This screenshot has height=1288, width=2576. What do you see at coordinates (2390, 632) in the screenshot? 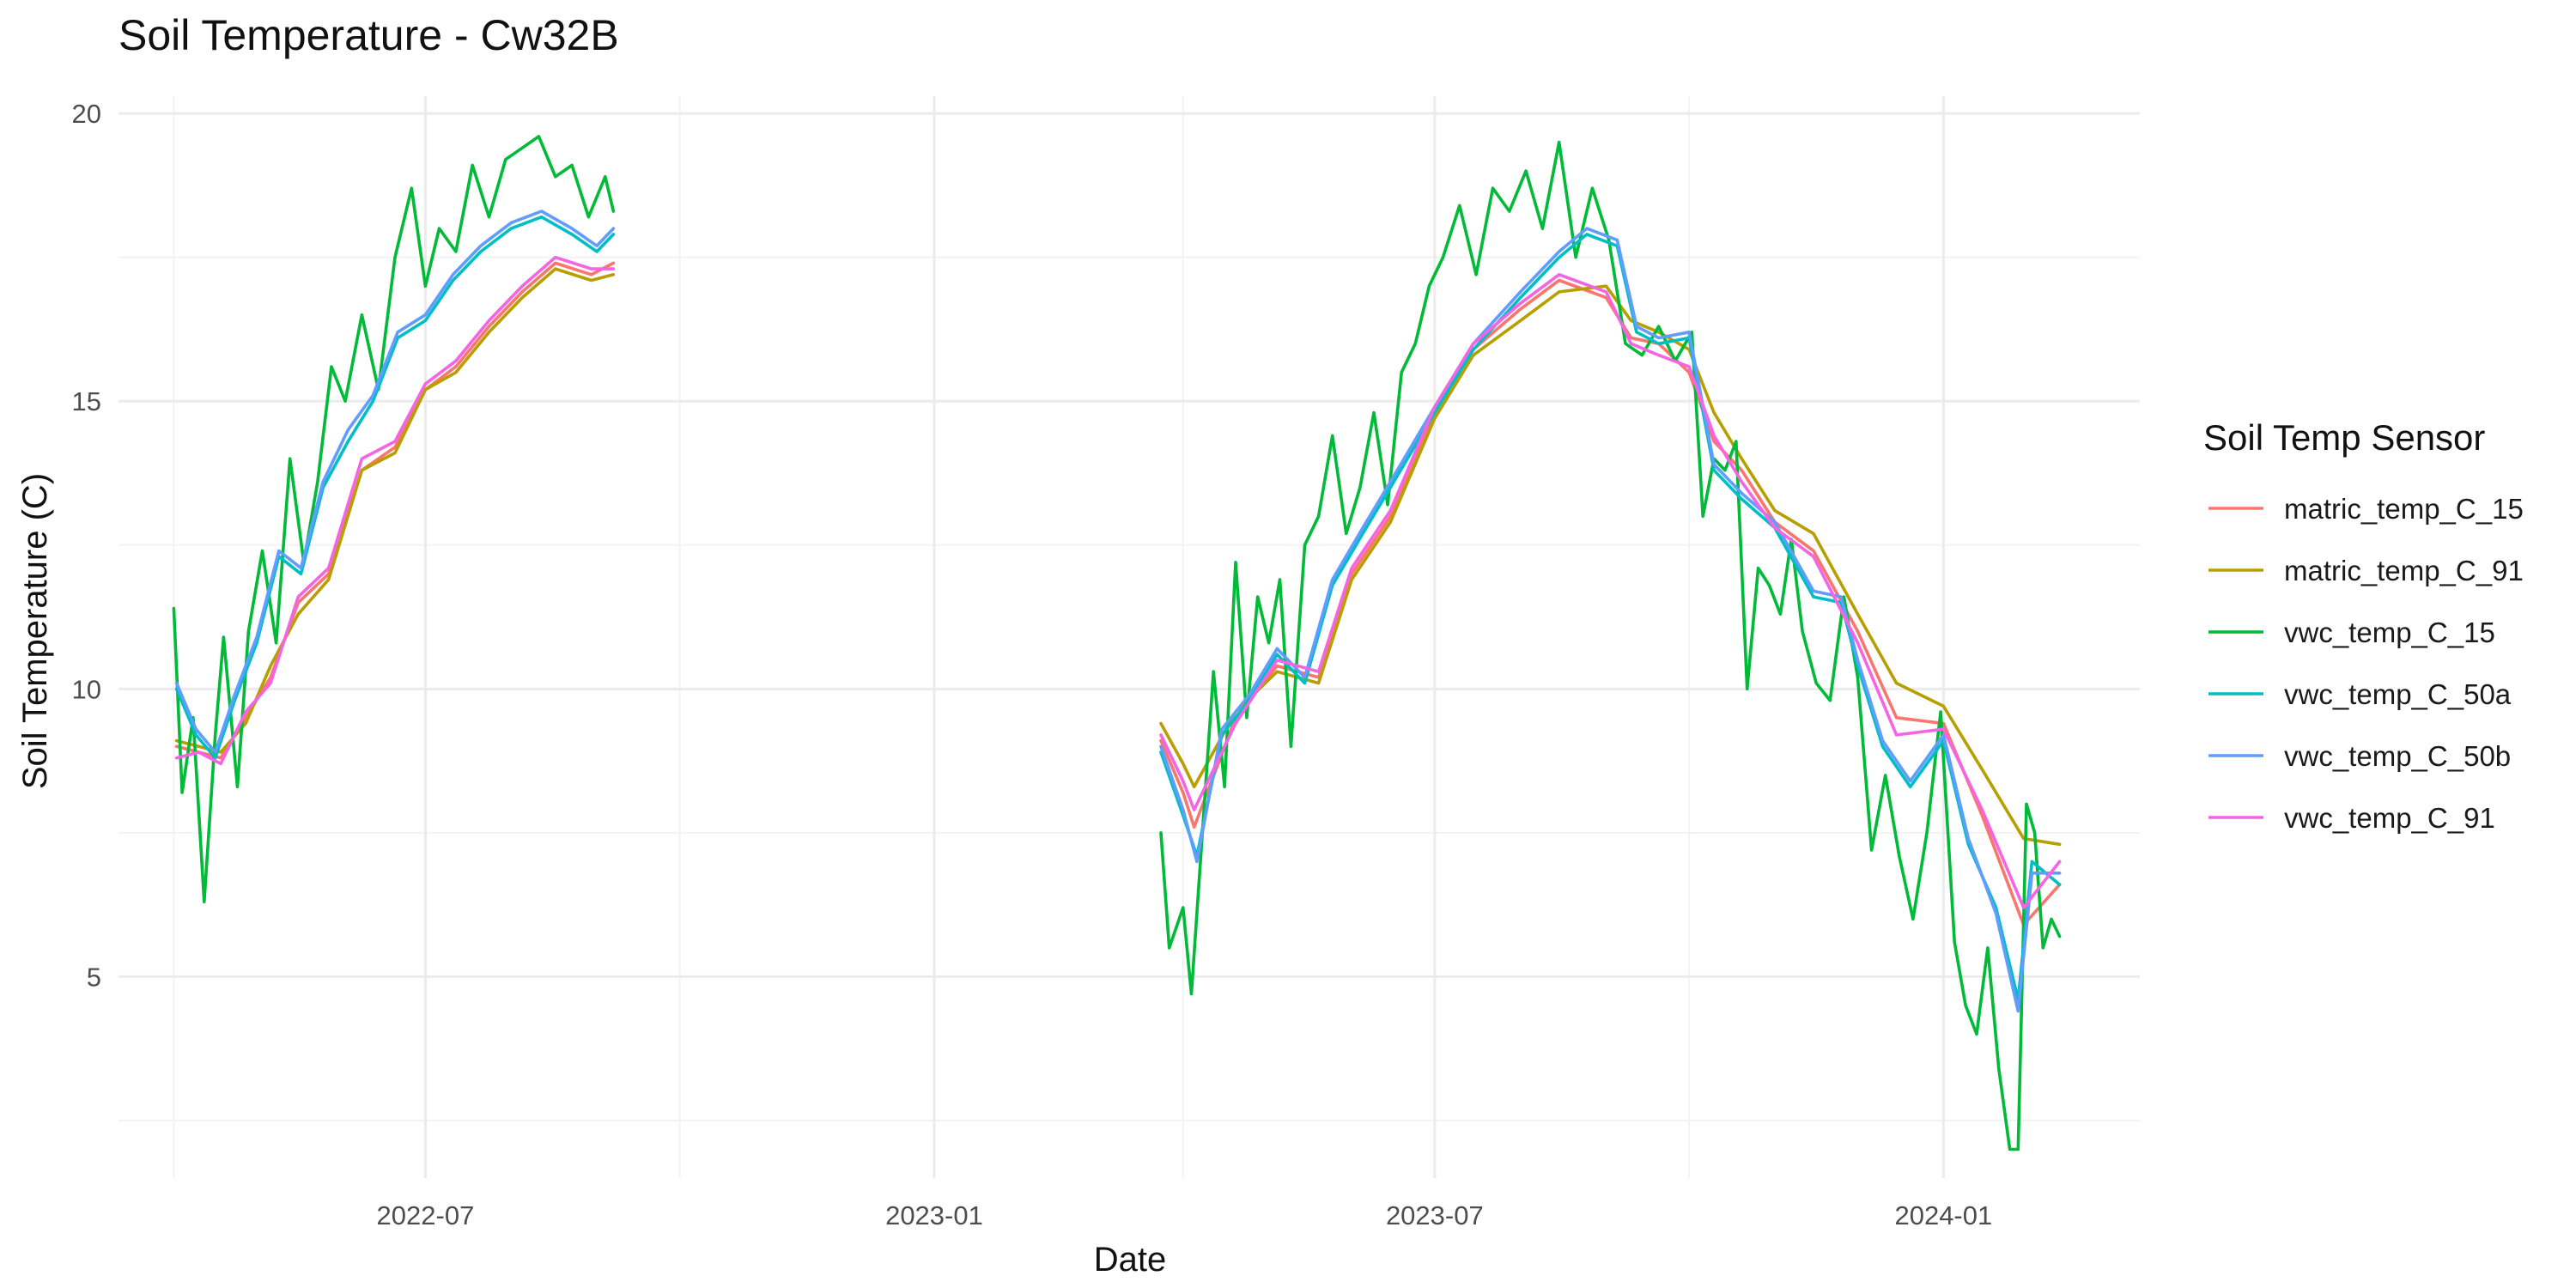
I see `legend-label-vwc_temp_C_15: vwc_temp_C_15` at bounding box center [2390, 632].